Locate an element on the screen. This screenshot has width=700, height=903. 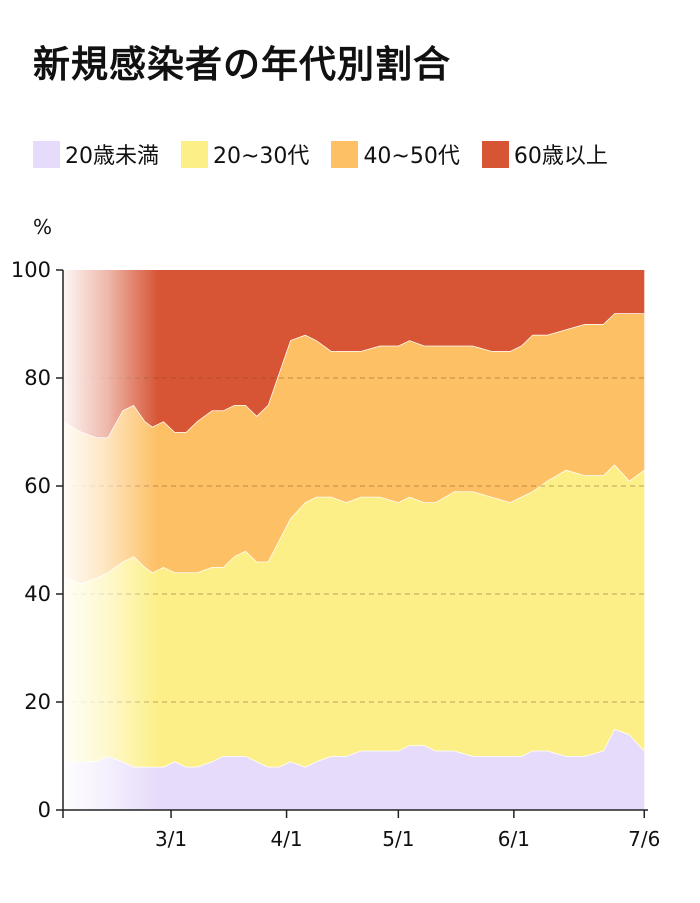
legend-label-40s-50s: 40~50代 is located at coordinates (411, 156).